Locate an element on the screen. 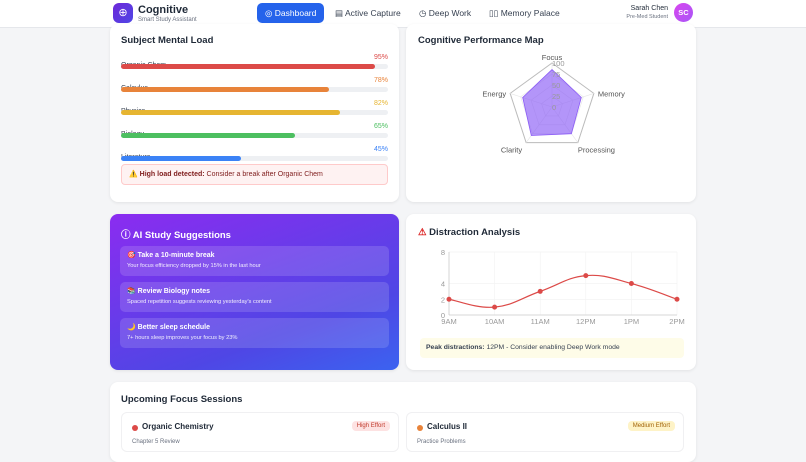 This screenshot has width=806, height=462. nav-deep-work: ◷ Deep Work is located at coordinates (445, 13).